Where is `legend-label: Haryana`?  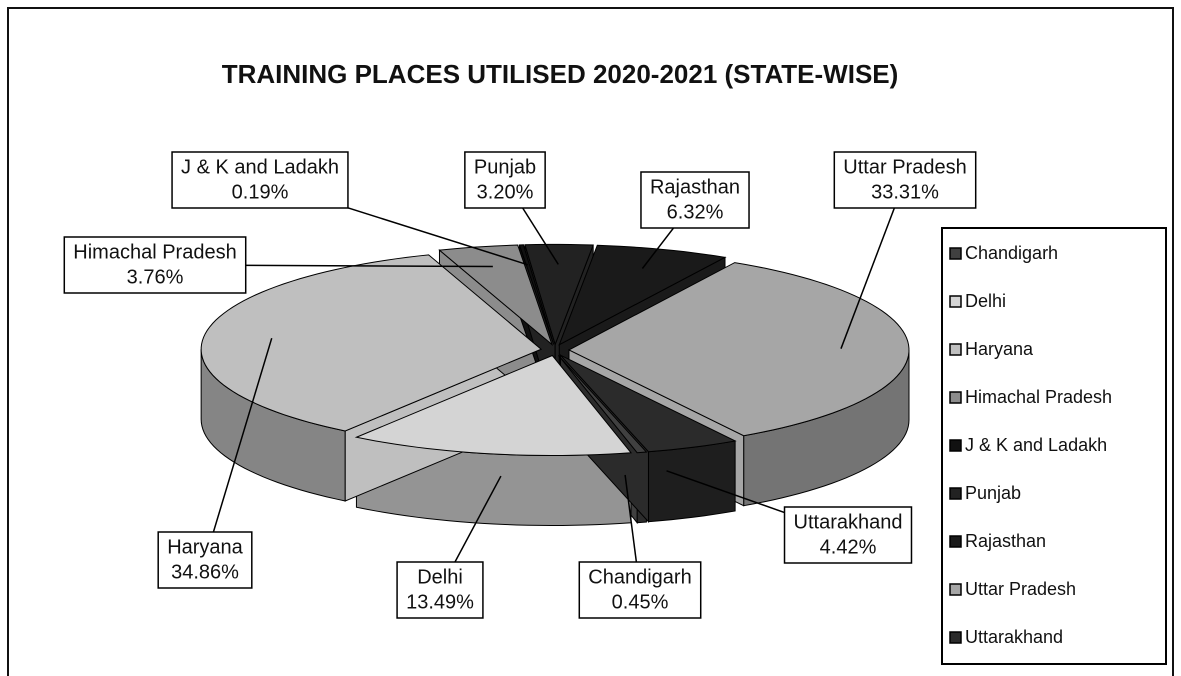 legend-label: Haryana is located at coordinates (999, 349).